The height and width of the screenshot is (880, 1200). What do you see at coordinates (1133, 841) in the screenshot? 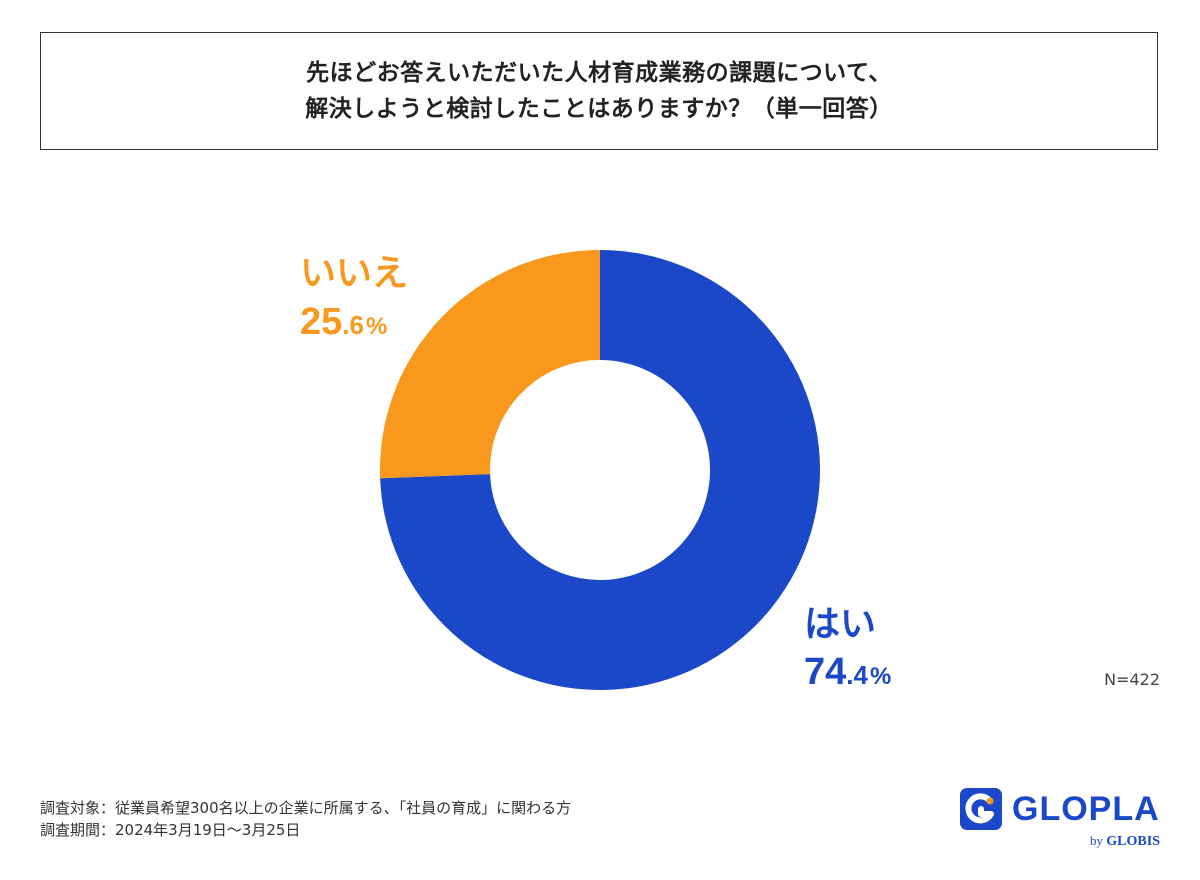
I see `byline-globis: GLOBIS` at bounding box center [1133, 841].